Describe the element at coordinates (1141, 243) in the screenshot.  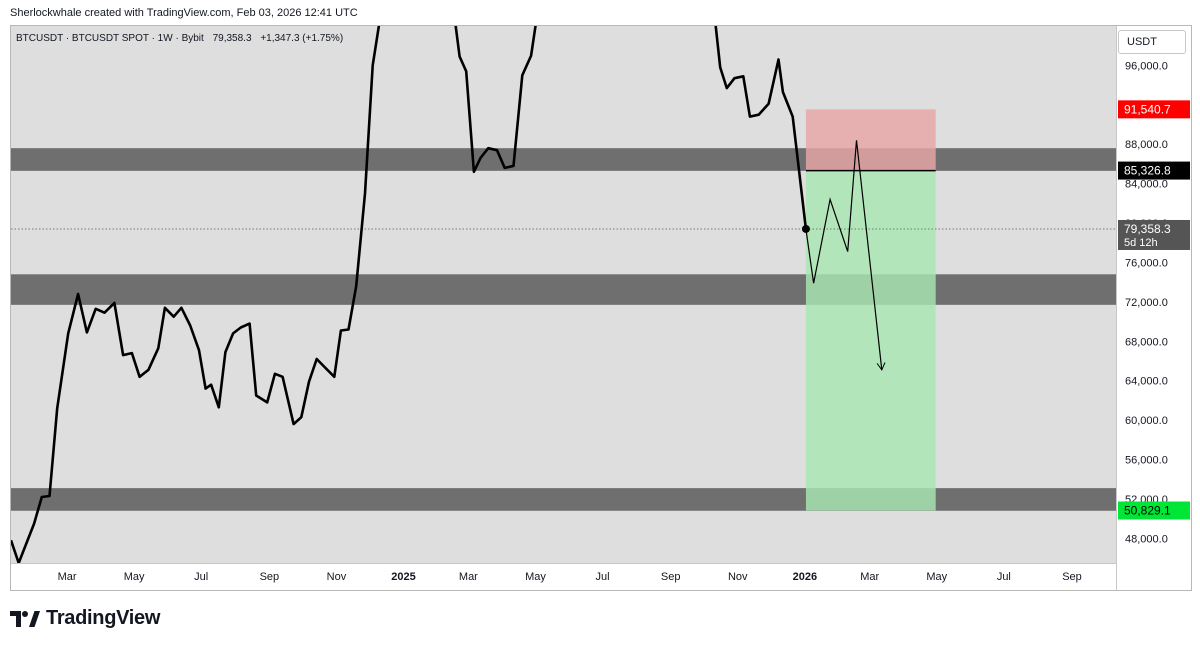
I see `countdown-tag: 5d 12h` at that location.